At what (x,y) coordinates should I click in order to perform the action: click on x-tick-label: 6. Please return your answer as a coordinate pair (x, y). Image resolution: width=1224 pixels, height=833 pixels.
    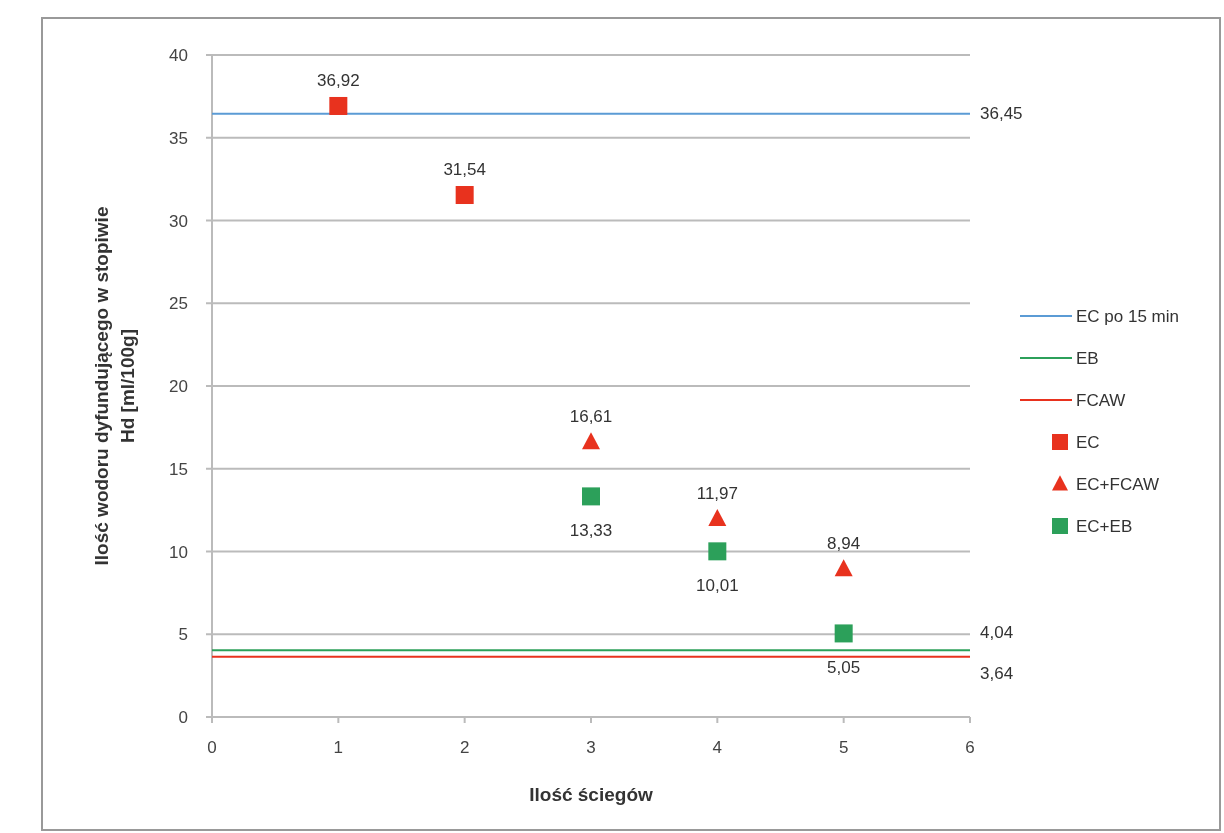
    Looking at the image, I should click on (970, 747).